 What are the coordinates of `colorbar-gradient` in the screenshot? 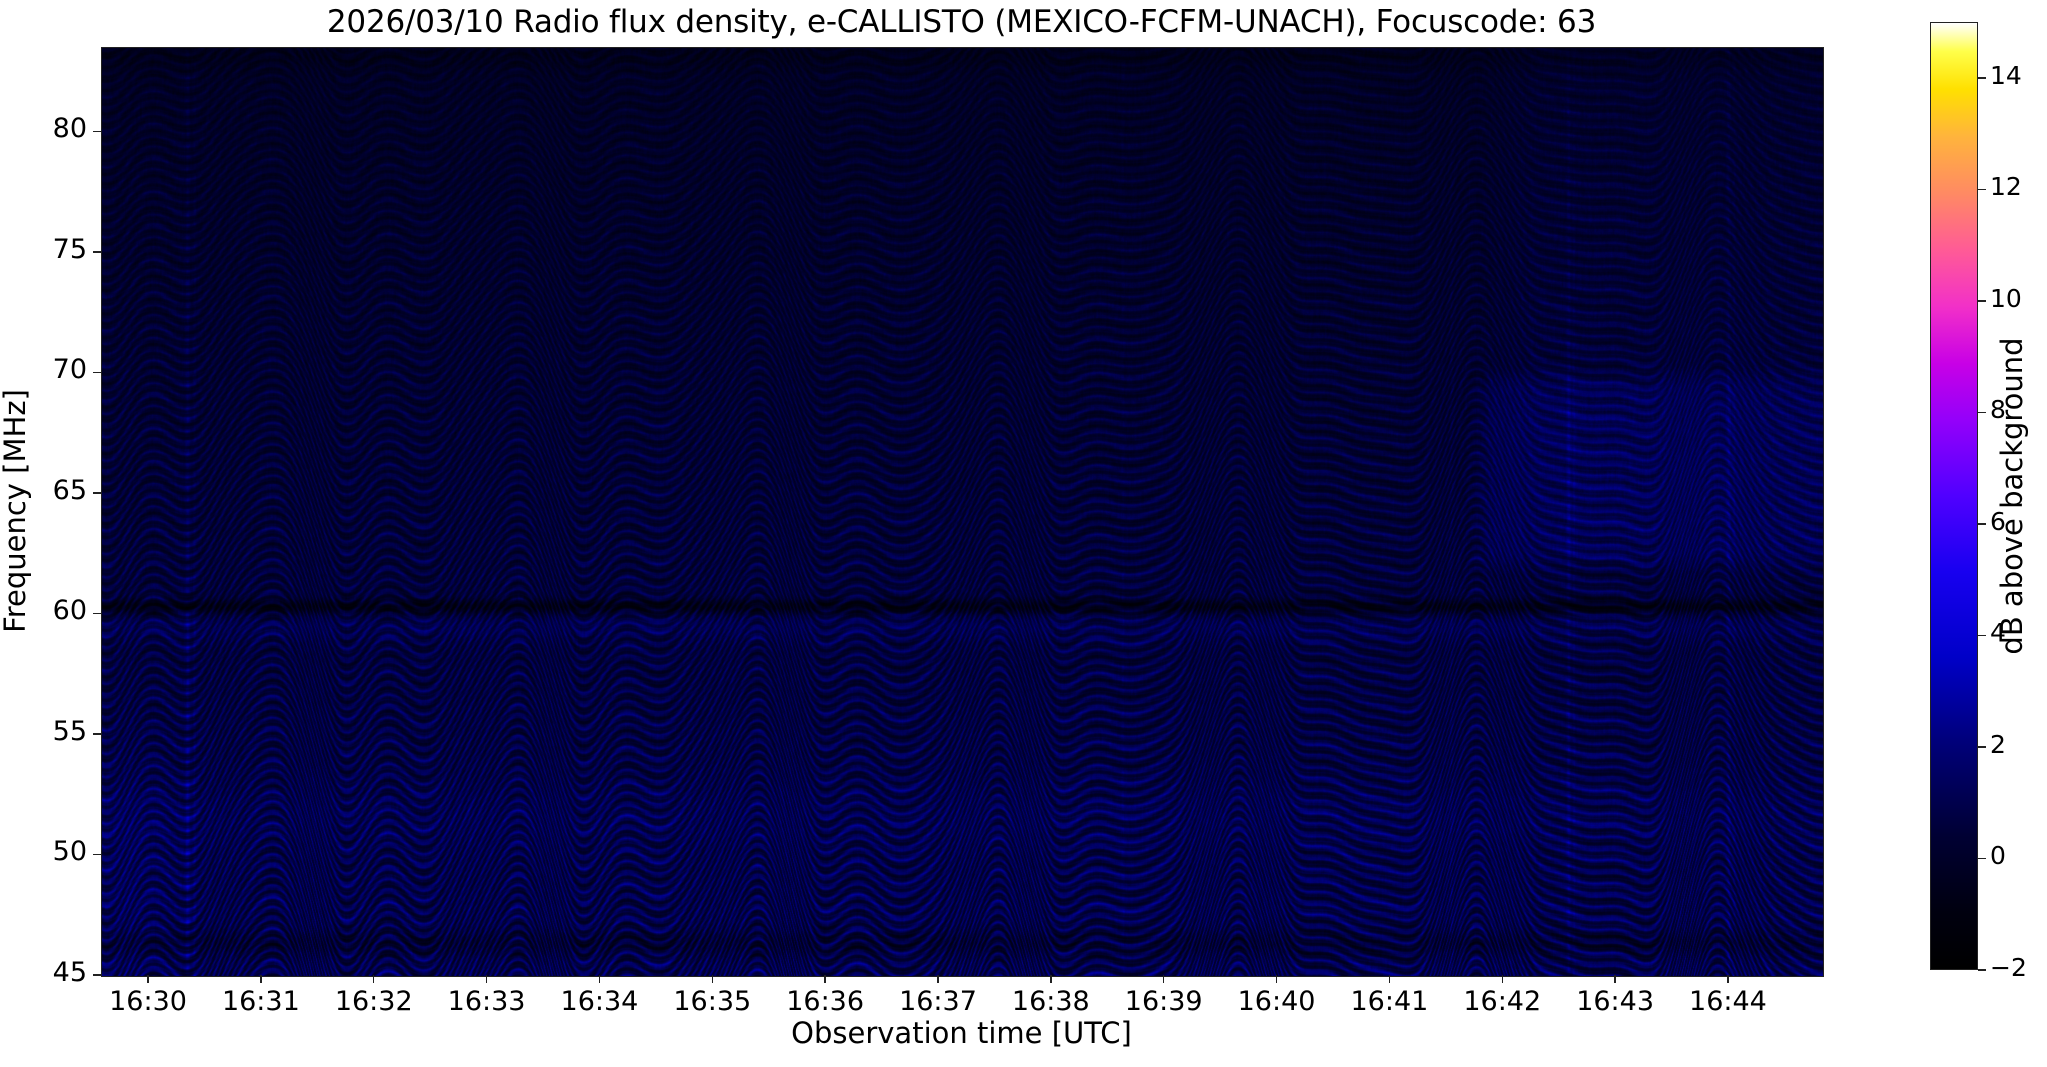 It's located at (1954, 496).